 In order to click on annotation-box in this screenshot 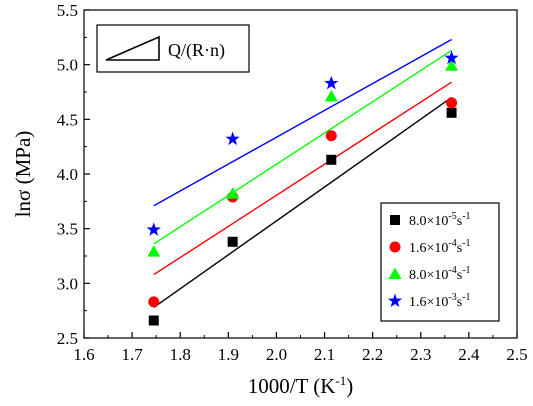, I will do `click(173, 48)`.